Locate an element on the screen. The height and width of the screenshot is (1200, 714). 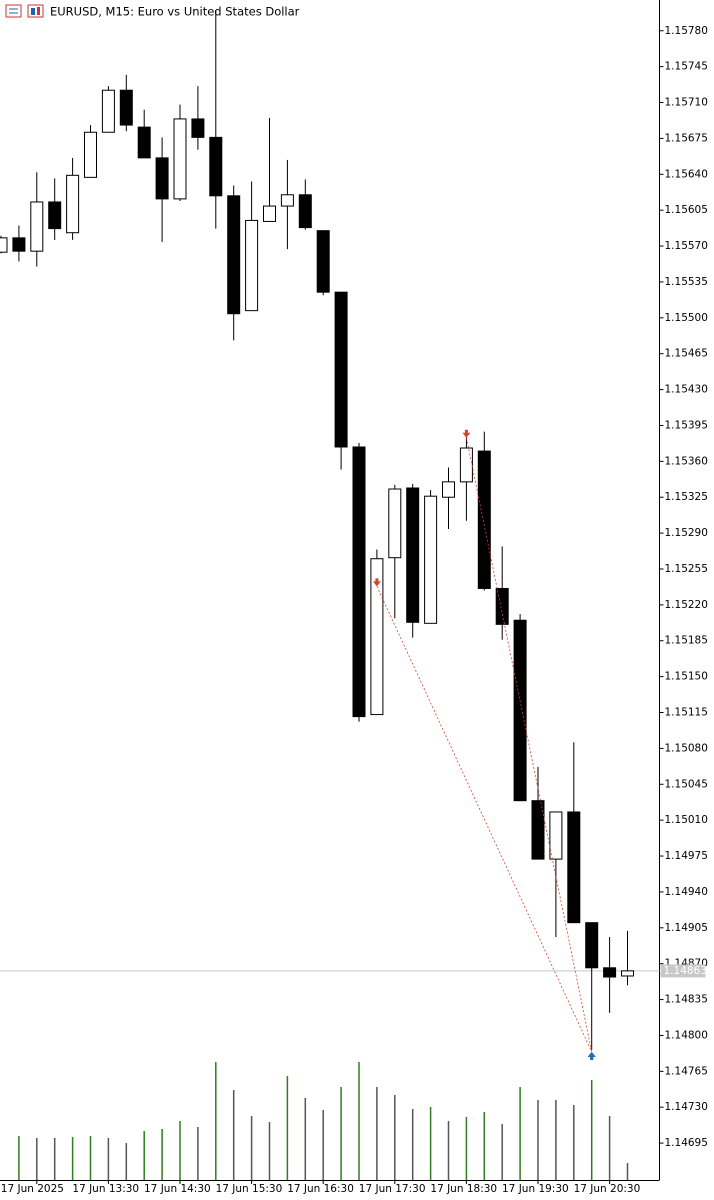
icon-chart is located at coordinates (35, 11).